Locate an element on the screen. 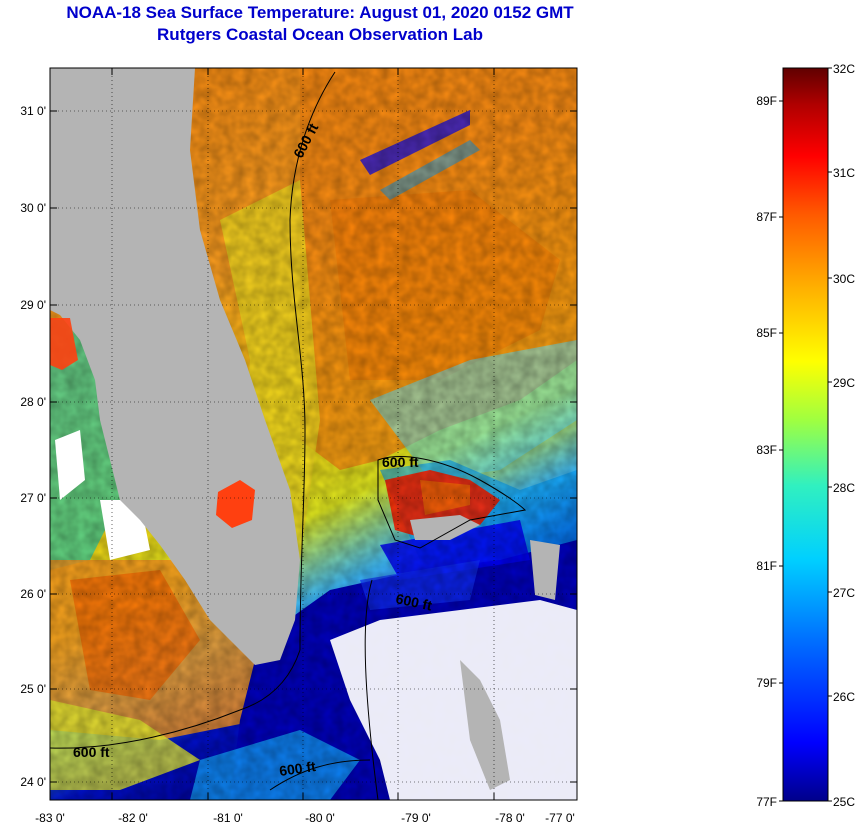 The width and height of the screenshot is (864, 832). colorbar-celsius-label: 27C is located at coordinates (844, 593).